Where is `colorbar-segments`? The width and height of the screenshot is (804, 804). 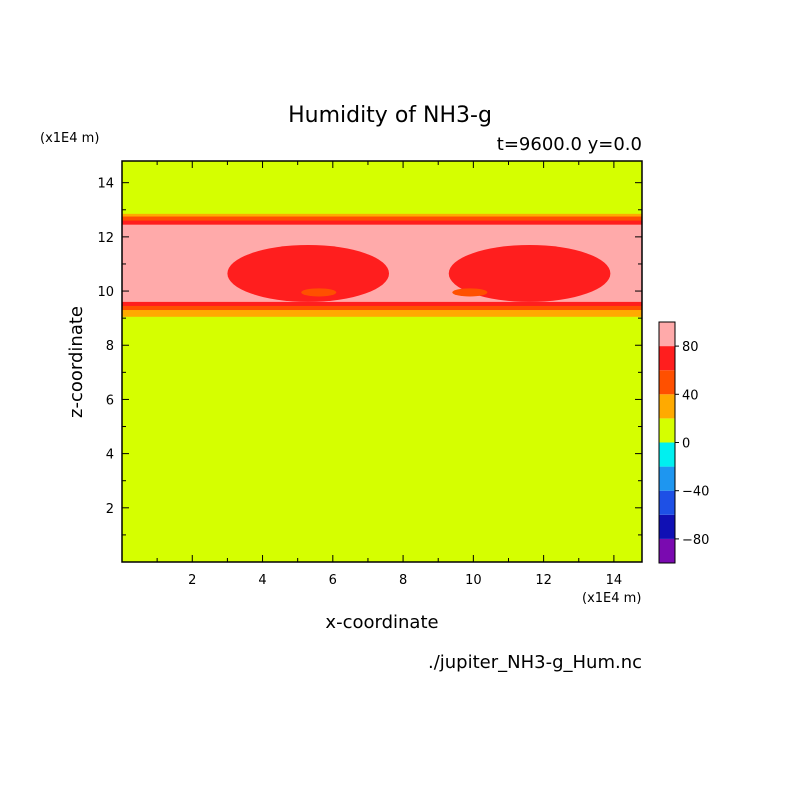 colorbar-segments is located at coordinates (667, 442).